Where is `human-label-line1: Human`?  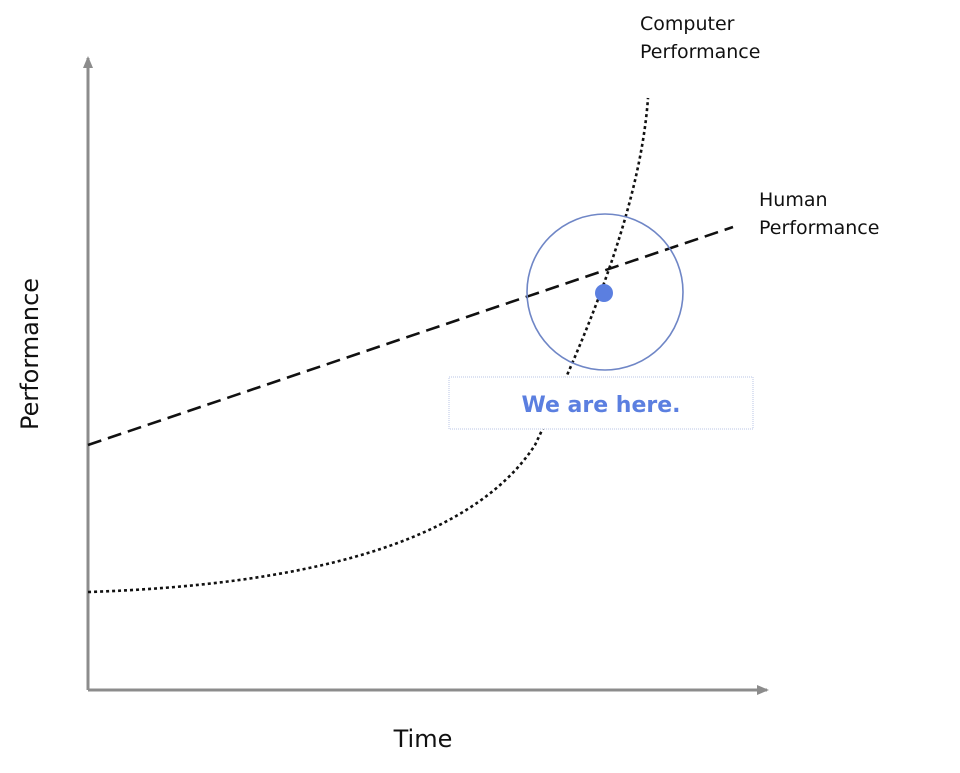 human-label-line1: Human is located at coordinates (793, 200).